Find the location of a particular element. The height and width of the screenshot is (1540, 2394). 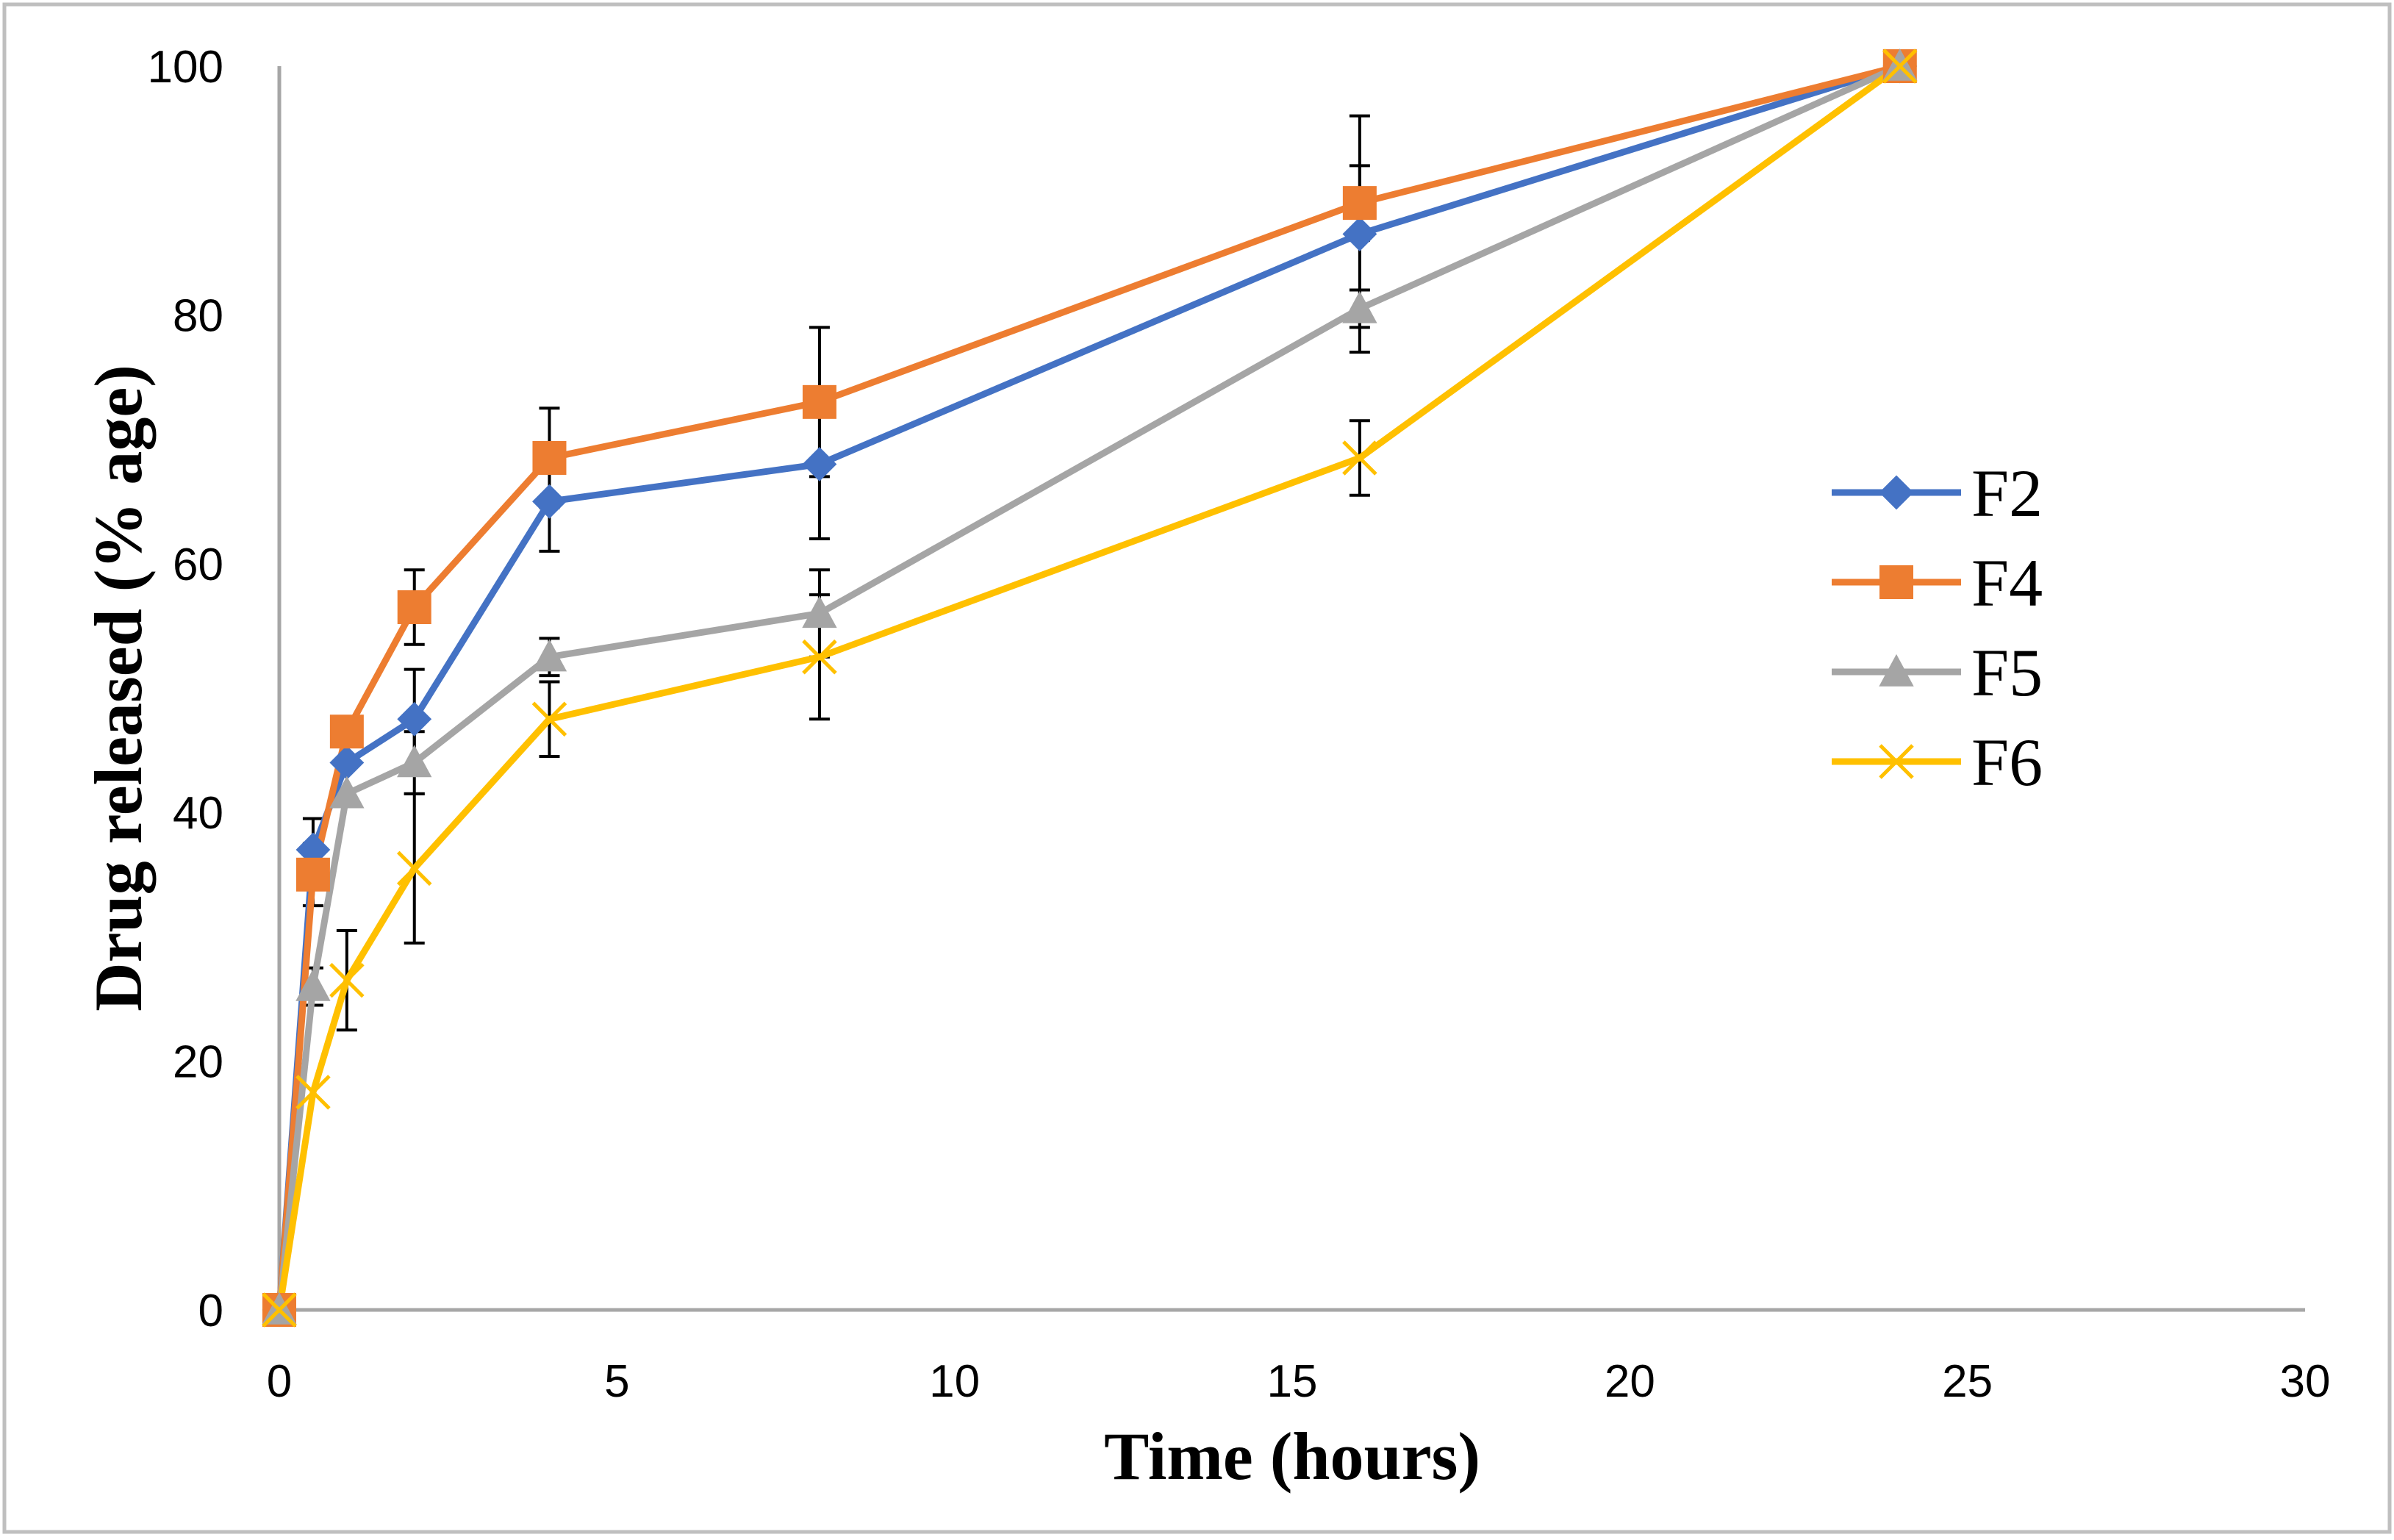

x-tick-label: 10 is located at coordinates (955, 1382).